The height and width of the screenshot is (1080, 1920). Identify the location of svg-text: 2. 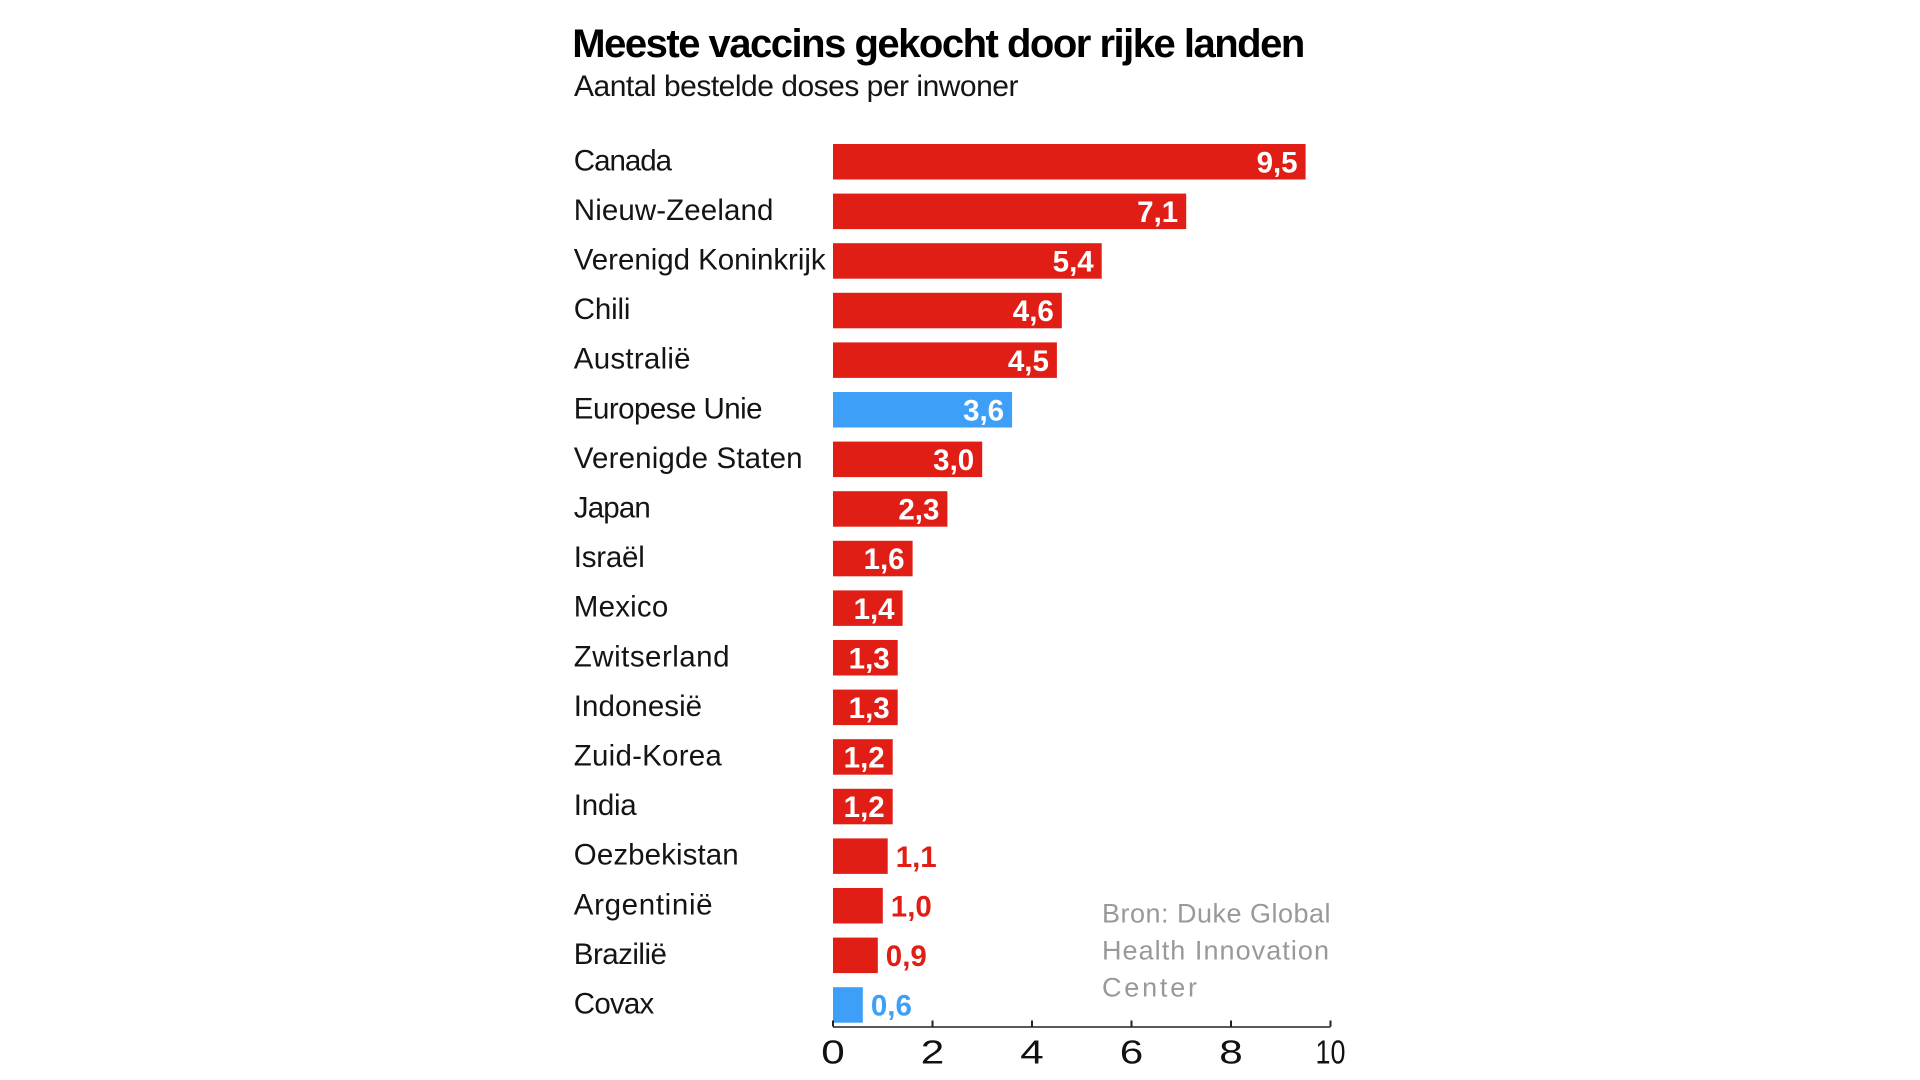
(933, 1052).